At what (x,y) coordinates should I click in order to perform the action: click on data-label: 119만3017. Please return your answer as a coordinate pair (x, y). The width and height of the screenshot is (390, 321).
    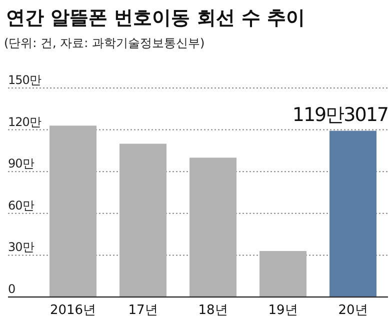
    Looking at the image, I should click on (340, 115).